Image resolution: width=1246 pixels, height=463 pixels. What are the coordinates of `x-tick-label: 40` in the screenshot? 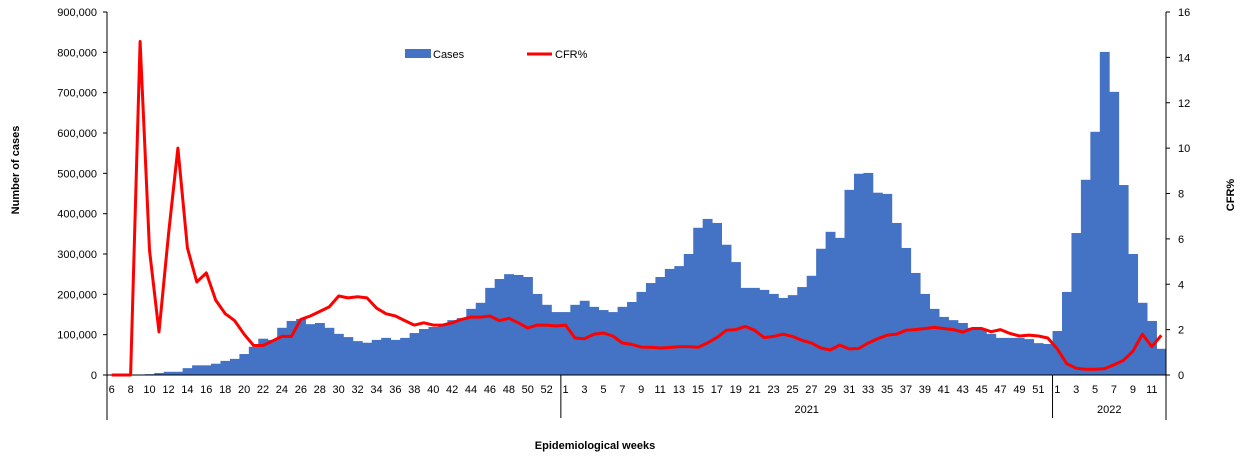 It's located at (433, 390).